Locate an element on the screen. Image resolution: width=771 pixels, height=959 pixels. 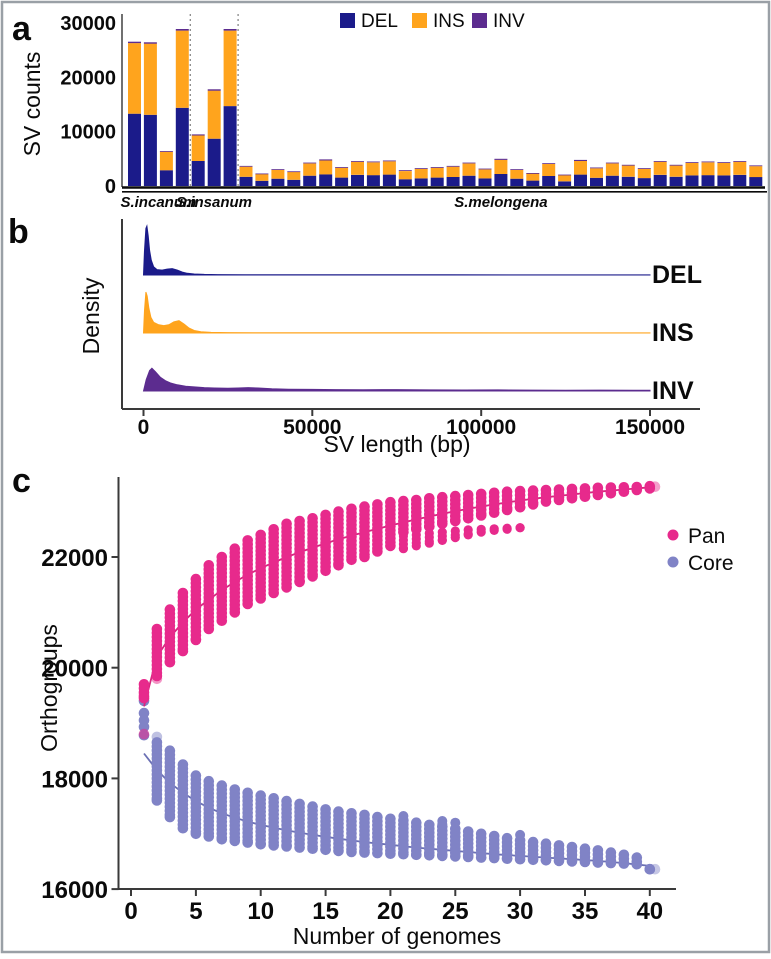
group-label: S.melongena is located at coordinates (500, 202).